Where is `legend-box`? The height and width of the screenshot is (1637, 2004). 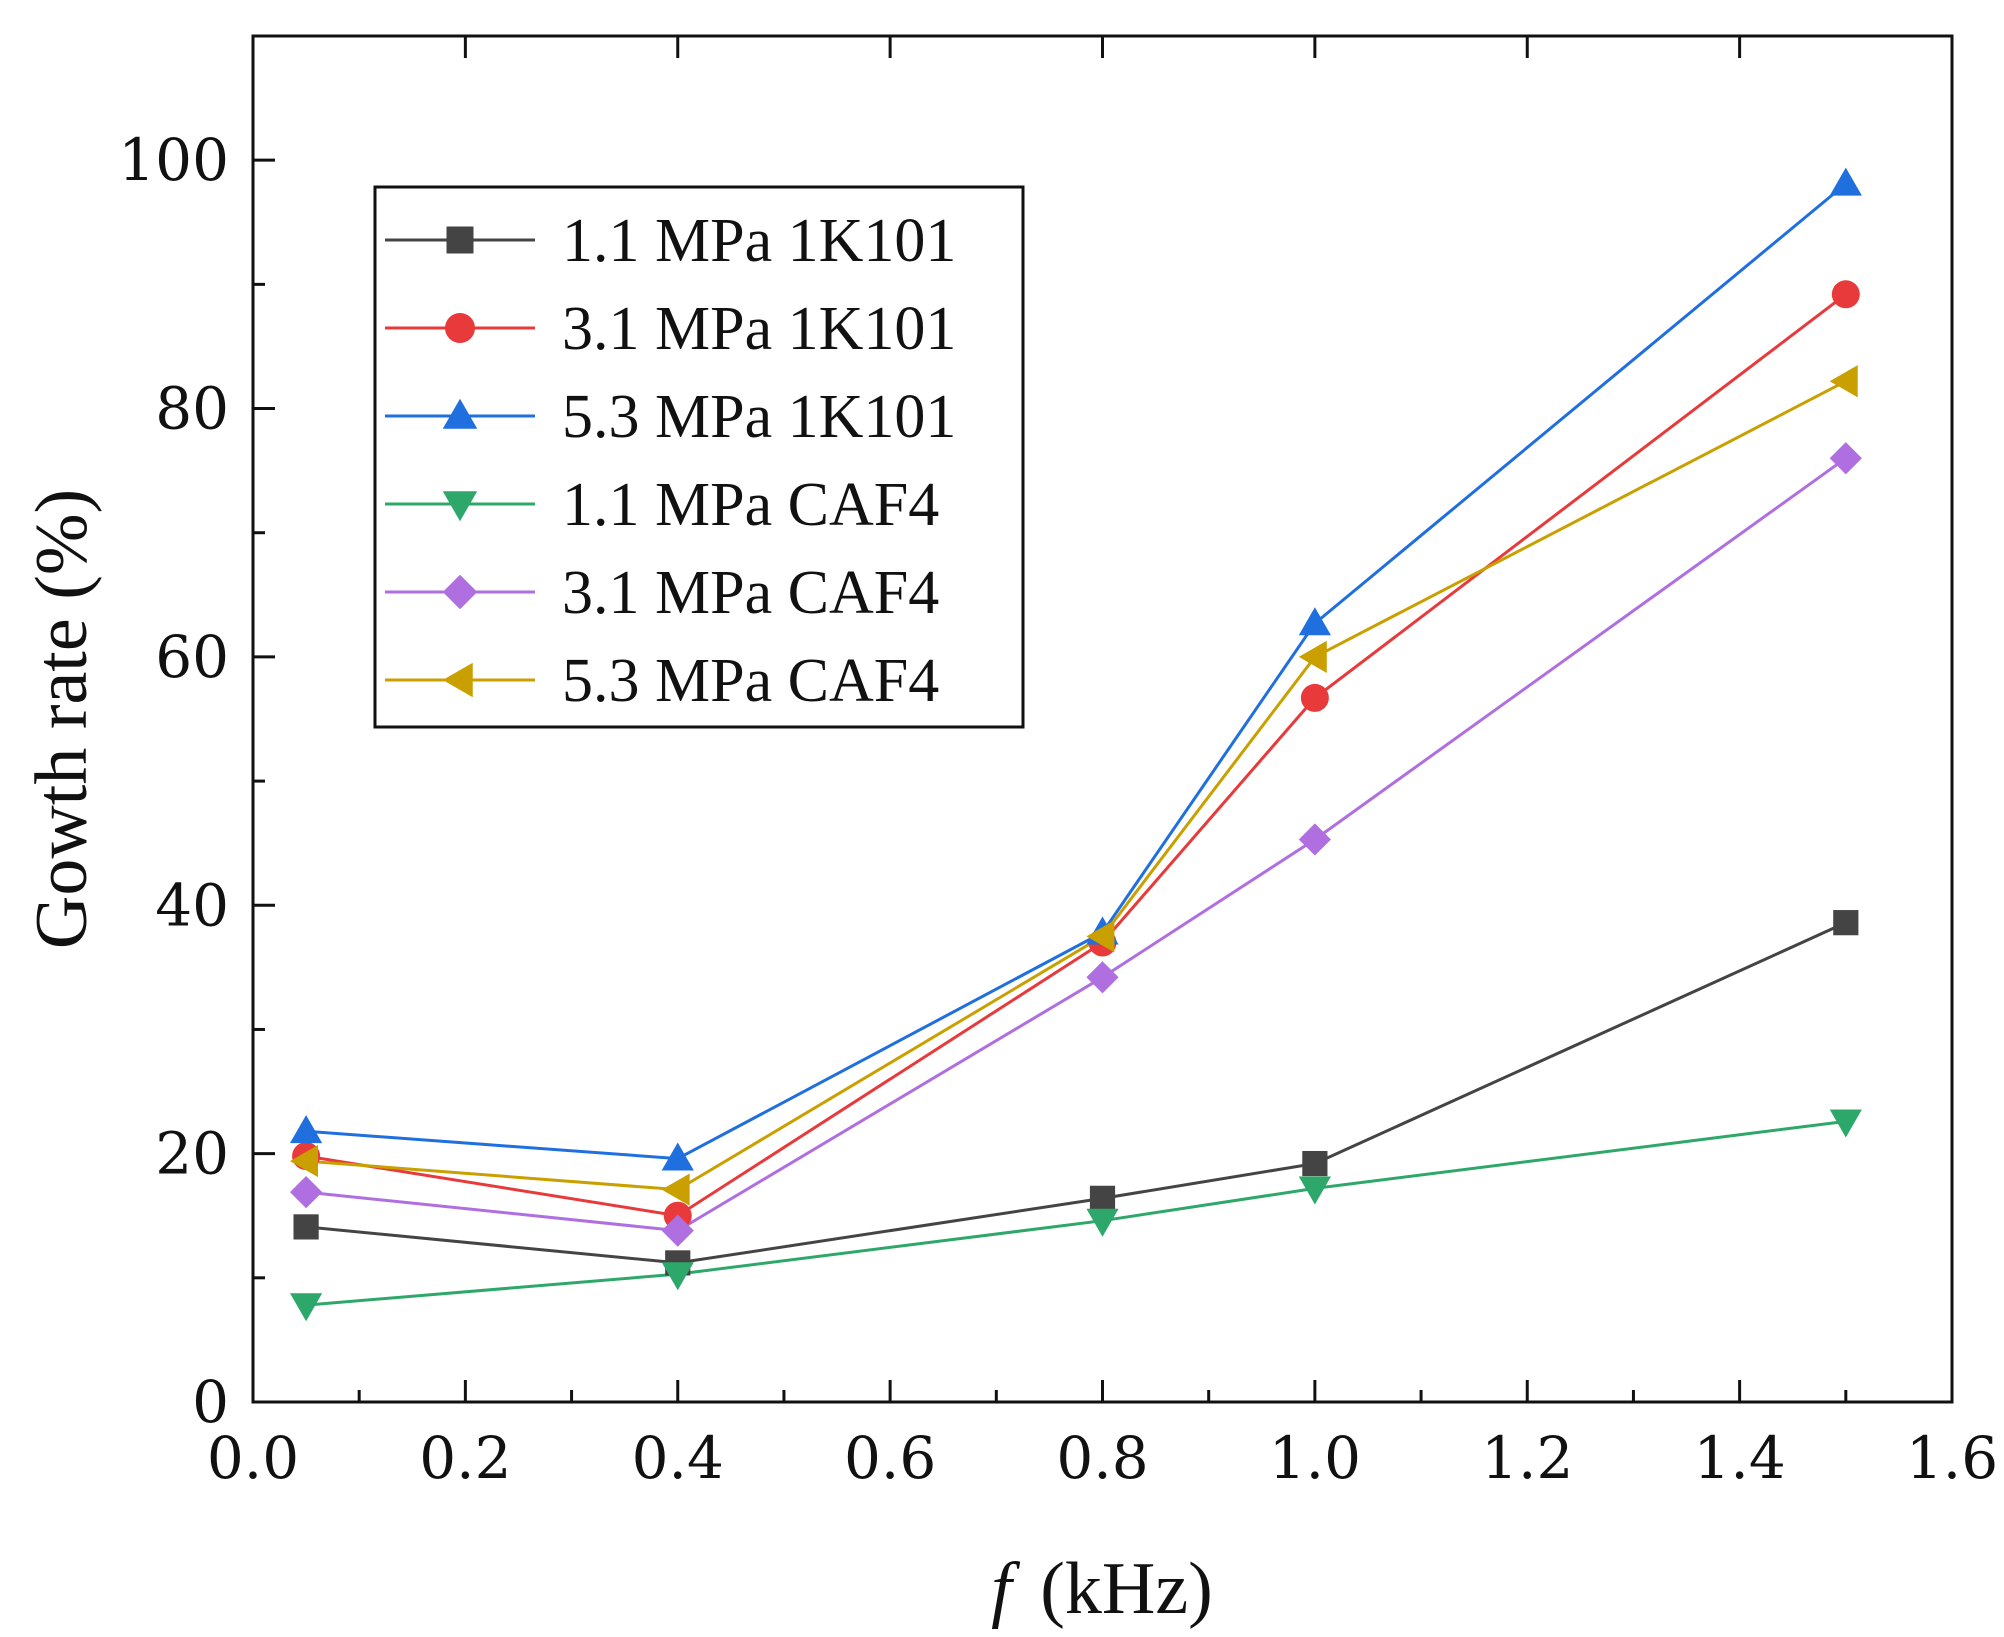 legend-box is located at coordinates (699, 457).